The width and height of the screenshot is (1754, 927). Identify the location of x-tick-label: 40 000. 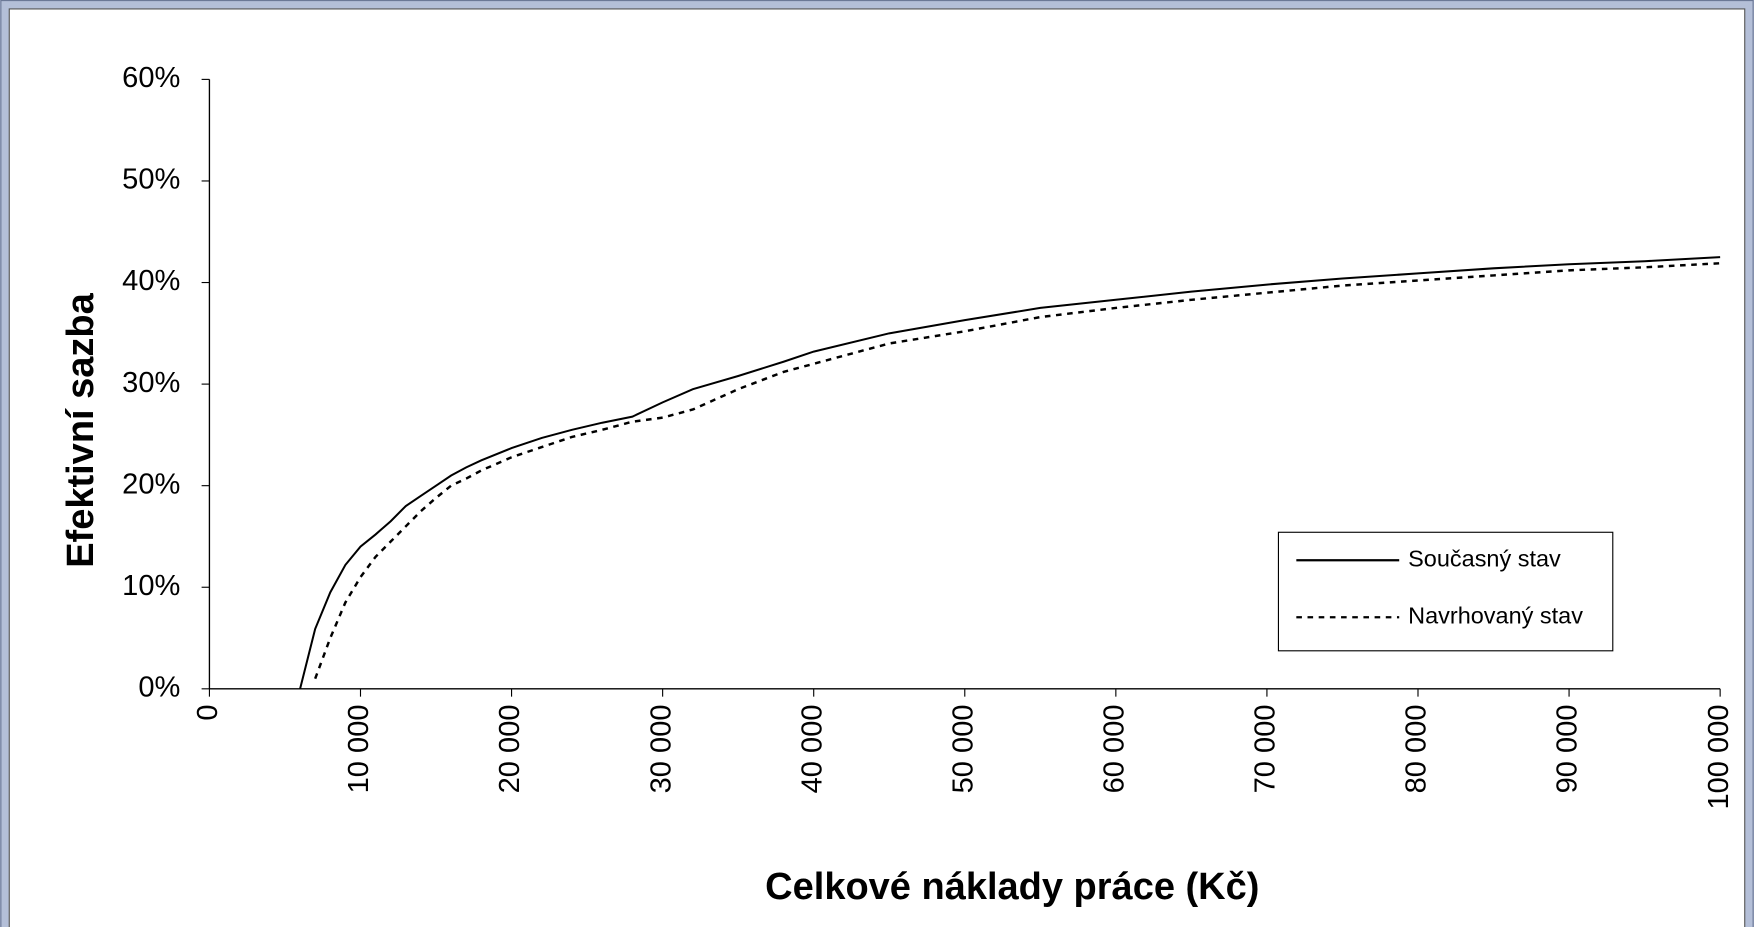
(812, 748).